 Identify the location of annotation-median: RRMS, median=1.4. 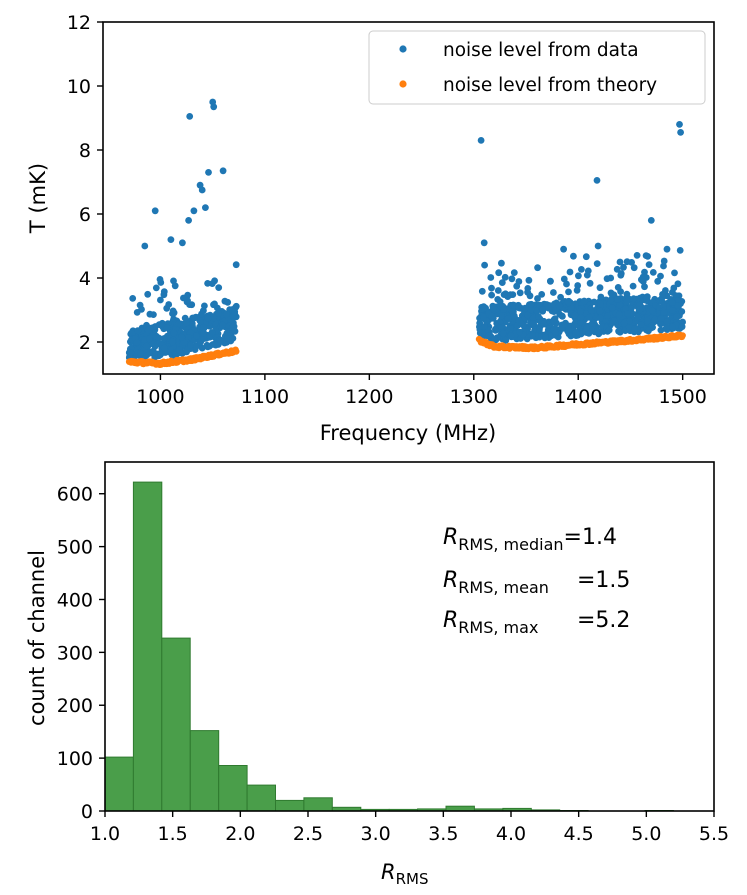
(530, 539).